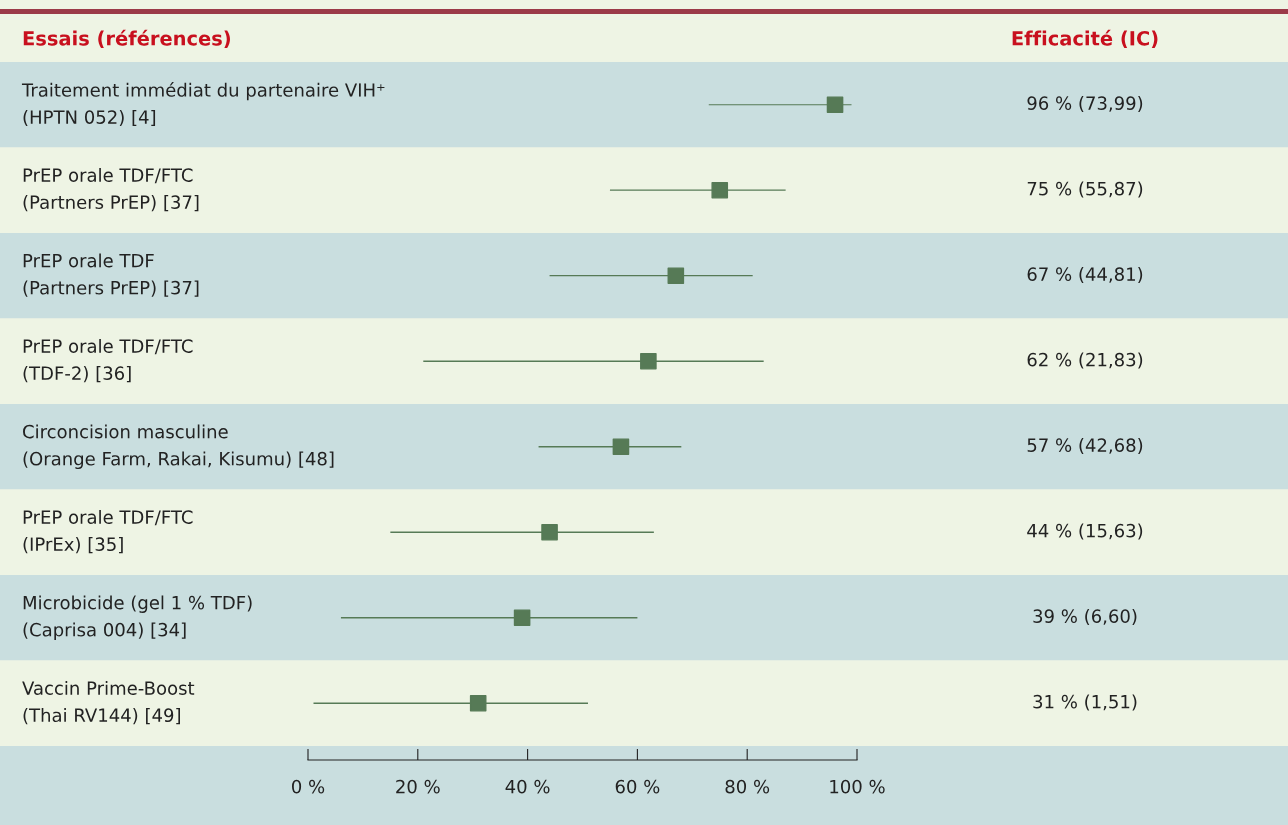 The height and width of the screenshot is (825, 1288). What do you see at coordinates (418, 786) in the screenshot?
I see `x-tick-label: 20 %` at bounding box center [418, 786].